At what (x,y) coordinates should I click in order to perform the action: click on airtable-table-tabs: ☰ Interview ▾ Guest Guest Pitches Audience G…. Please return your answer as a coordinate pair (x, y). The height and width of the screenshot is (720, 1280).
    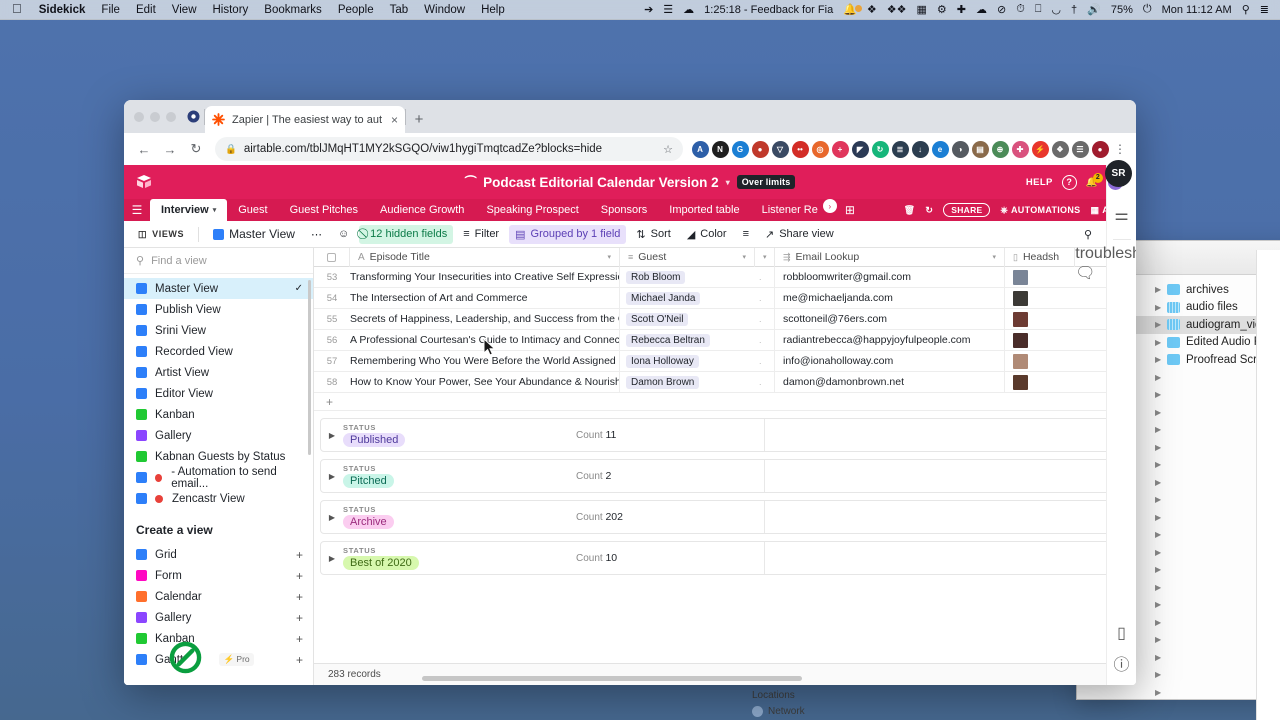
    Looking at the image, I should click on (630, 210).